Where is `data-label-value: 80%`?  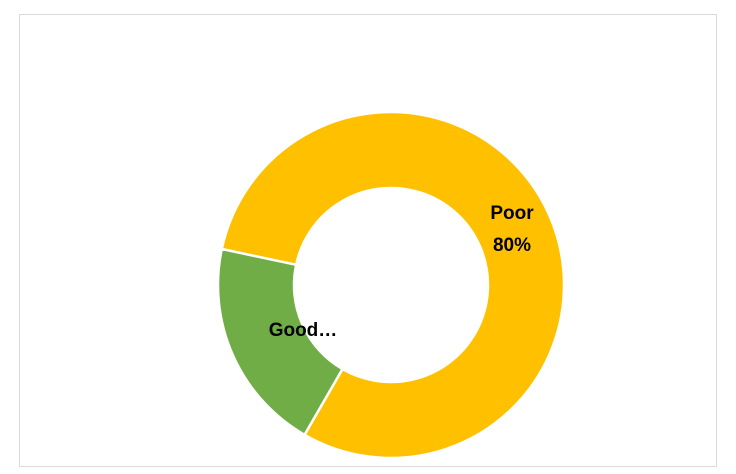
data-label-value: 80% is located at coordinates (512, 245).